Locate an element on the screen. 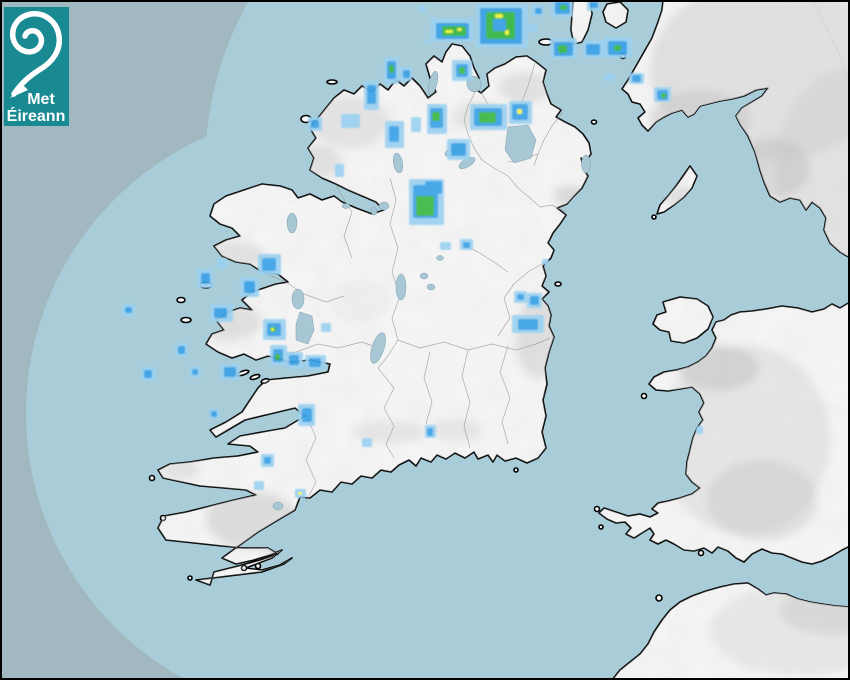 The width and height of the screenshot is (850, 680). logo-text-met: Met is located at coordinates (41, 99).